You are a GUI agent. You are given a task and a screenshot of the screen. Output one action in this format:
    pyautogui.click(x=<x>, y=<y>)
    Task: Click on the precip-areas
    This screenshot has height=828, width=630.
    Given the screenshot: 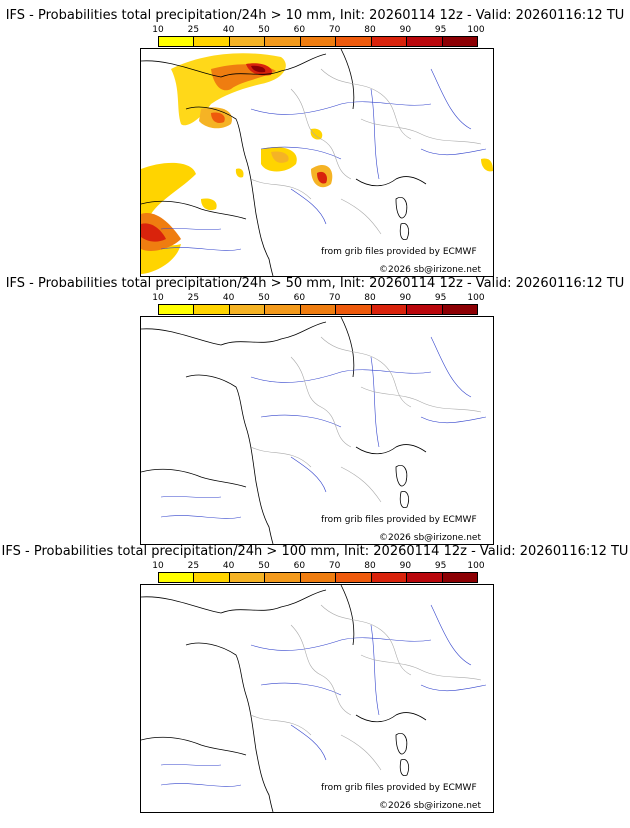 What is the action you would take?
    pyautogui.click(x=317, y=163)
    